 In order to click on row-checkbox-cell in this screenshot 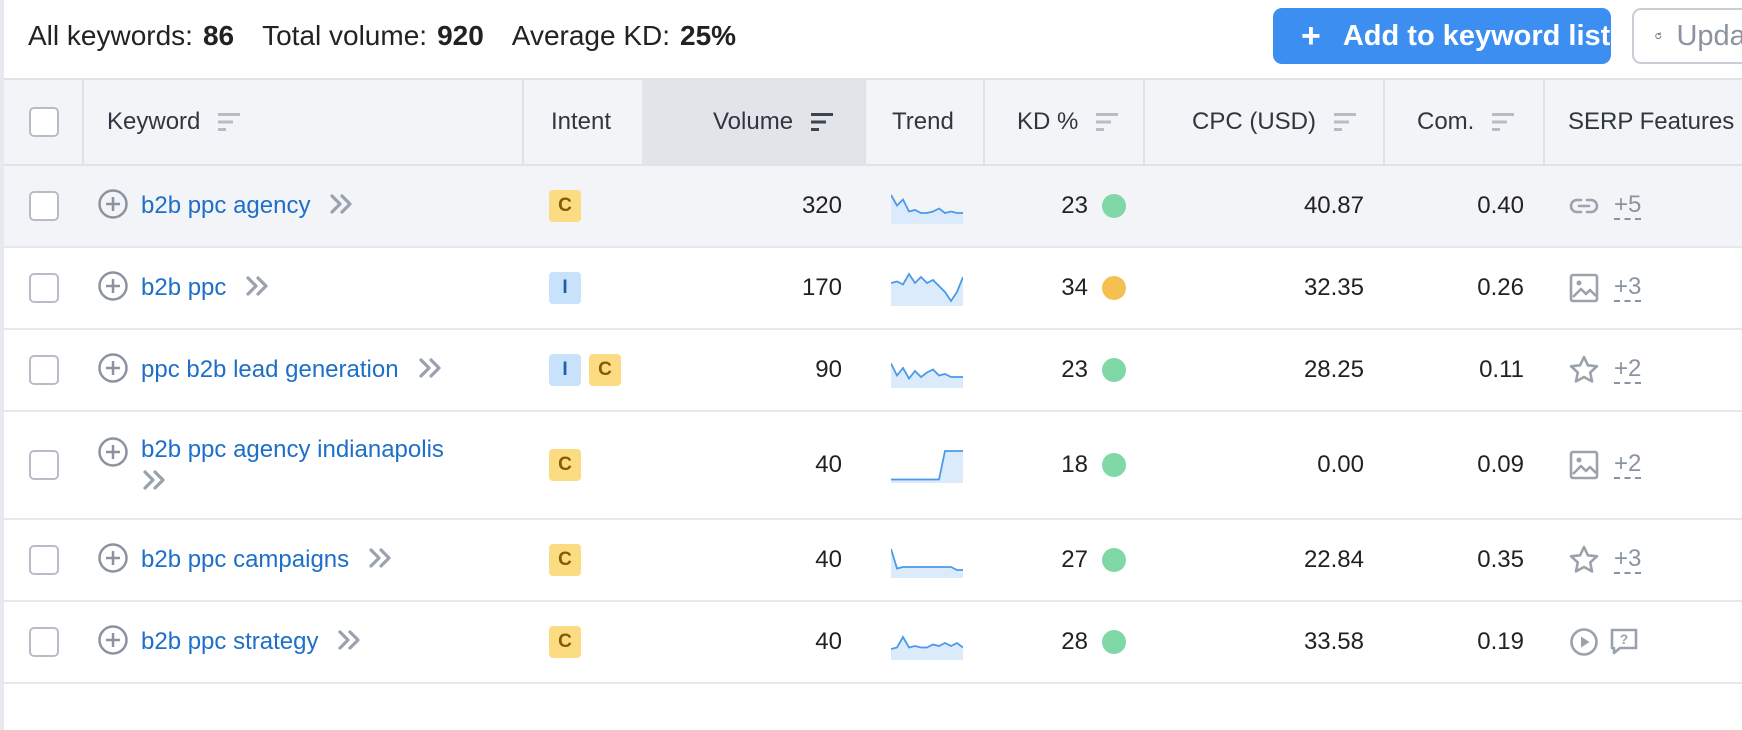, I will do `click(44, 370)`.